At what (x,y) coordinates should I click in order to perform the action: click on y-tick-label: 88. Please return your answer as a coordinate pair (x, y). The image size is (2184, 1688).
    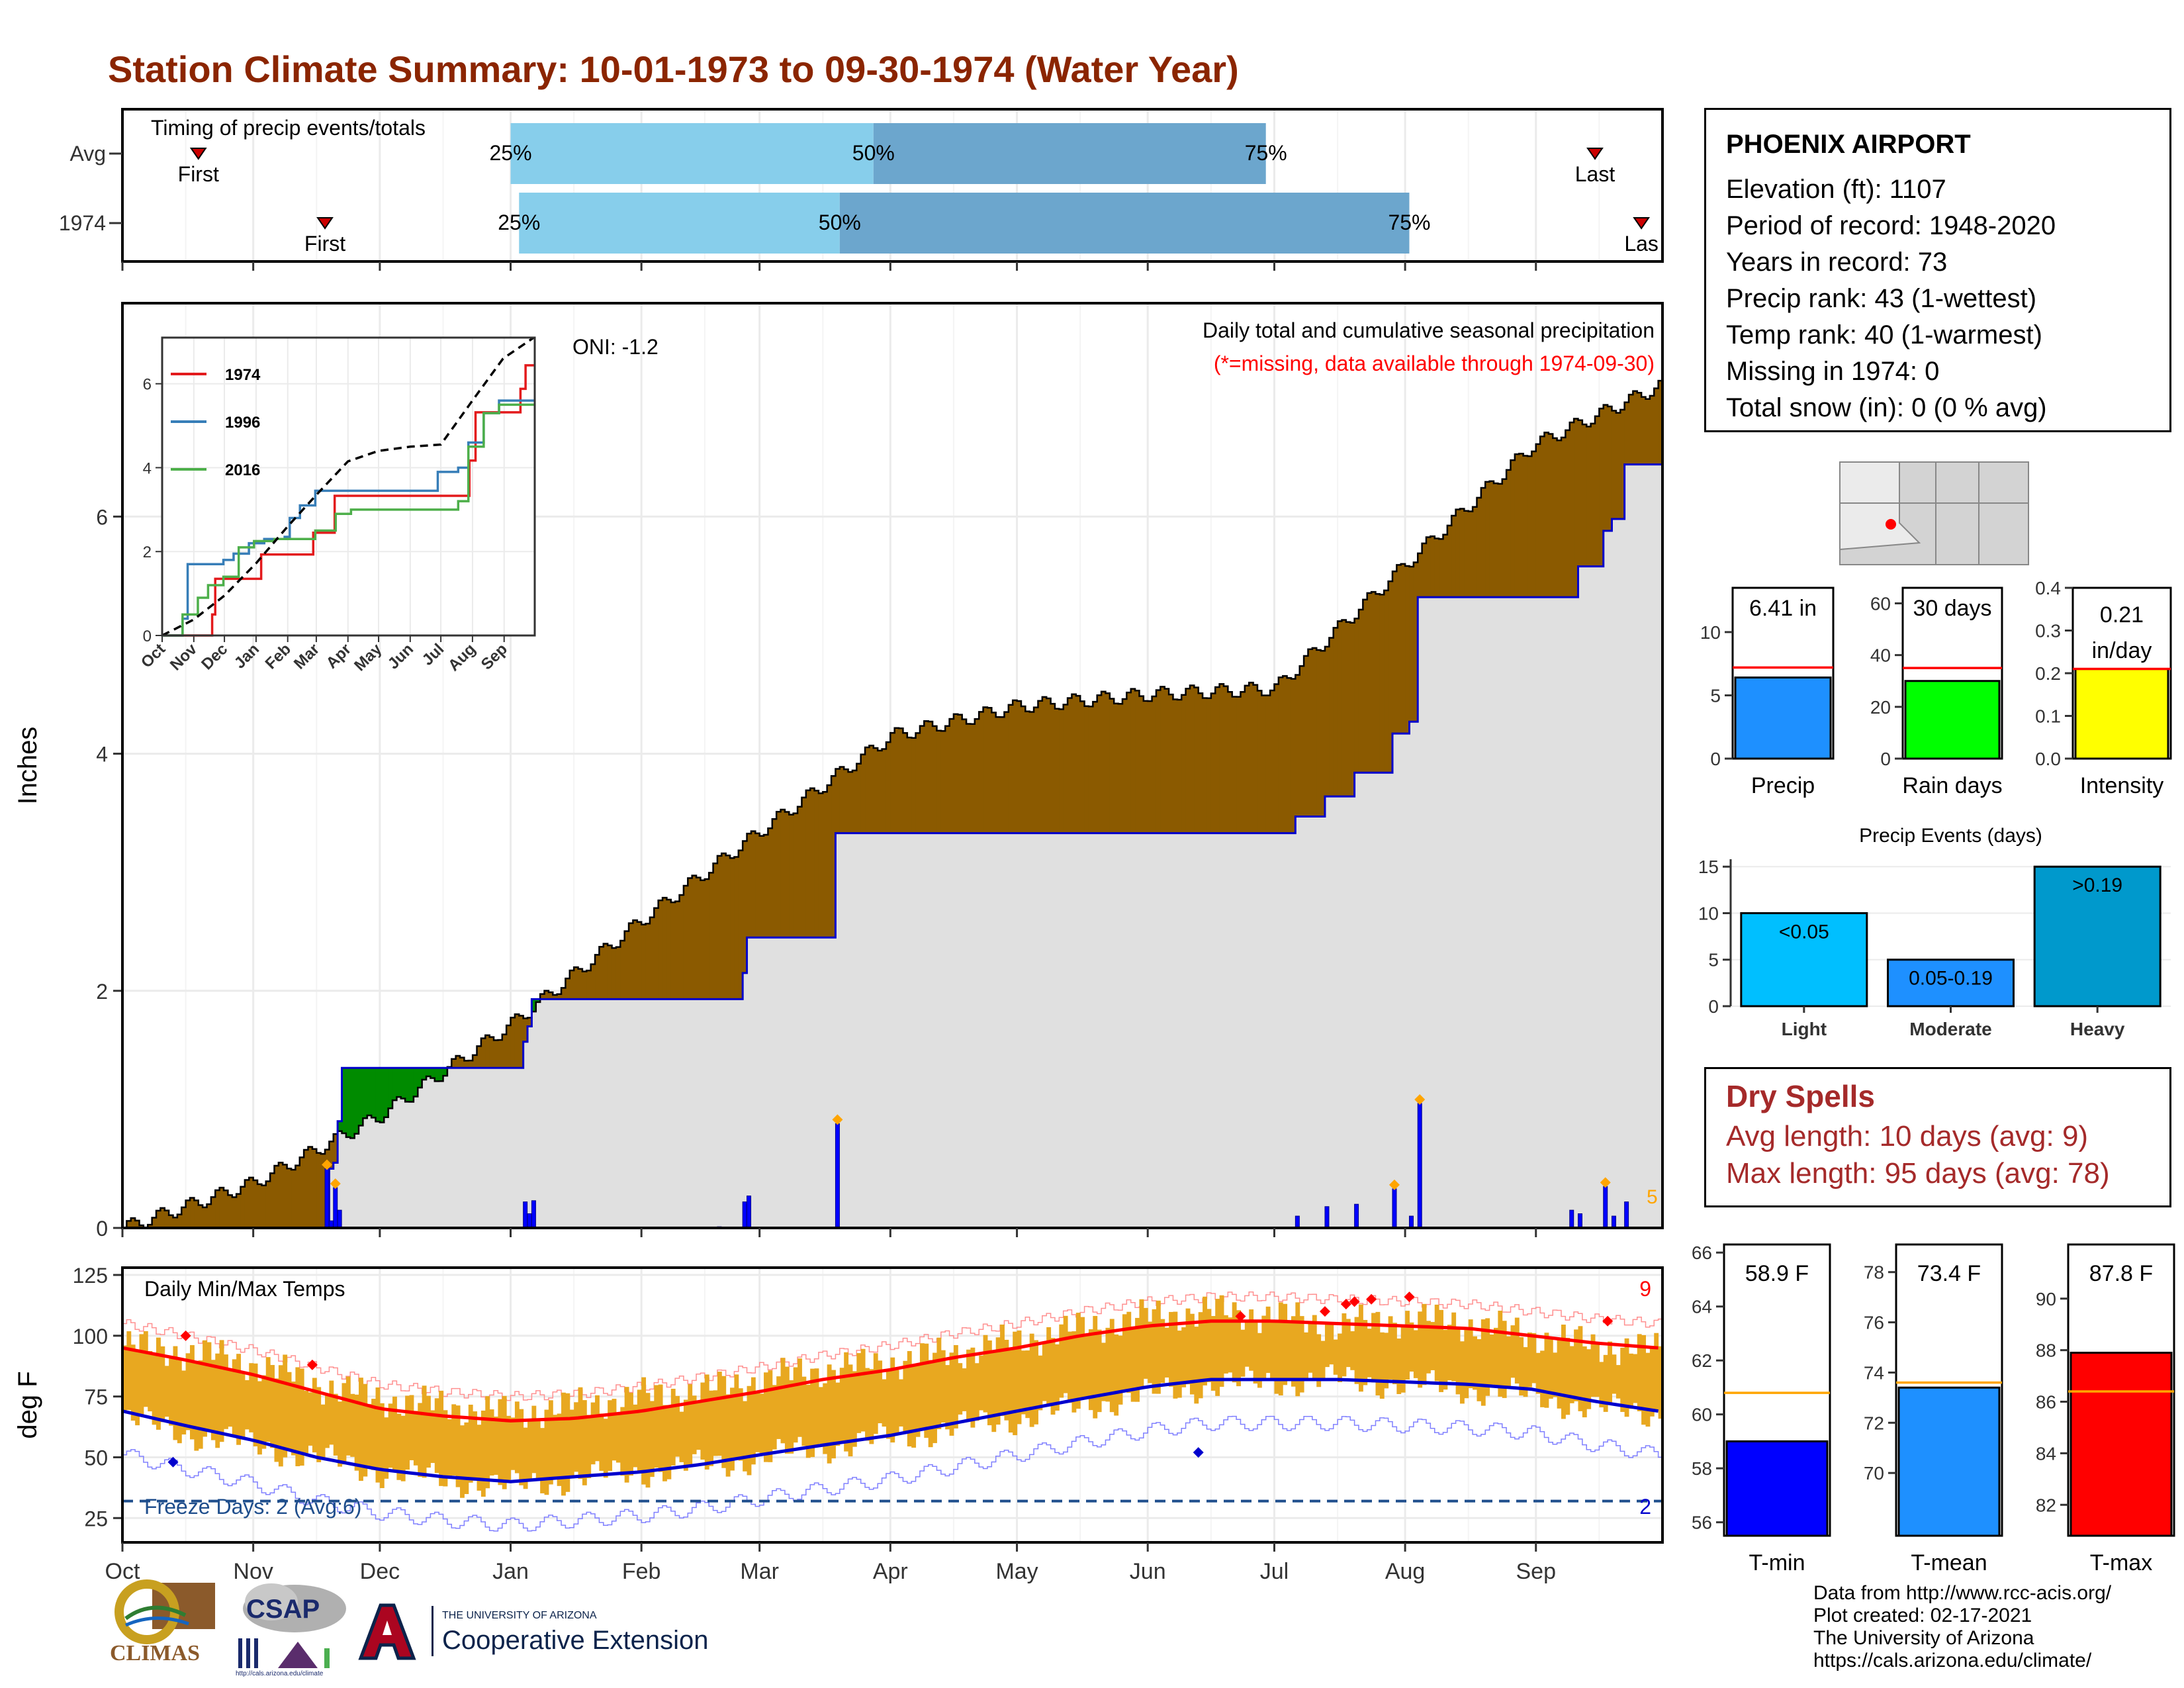
    Looking at the image, I should click on (2046, 1350).